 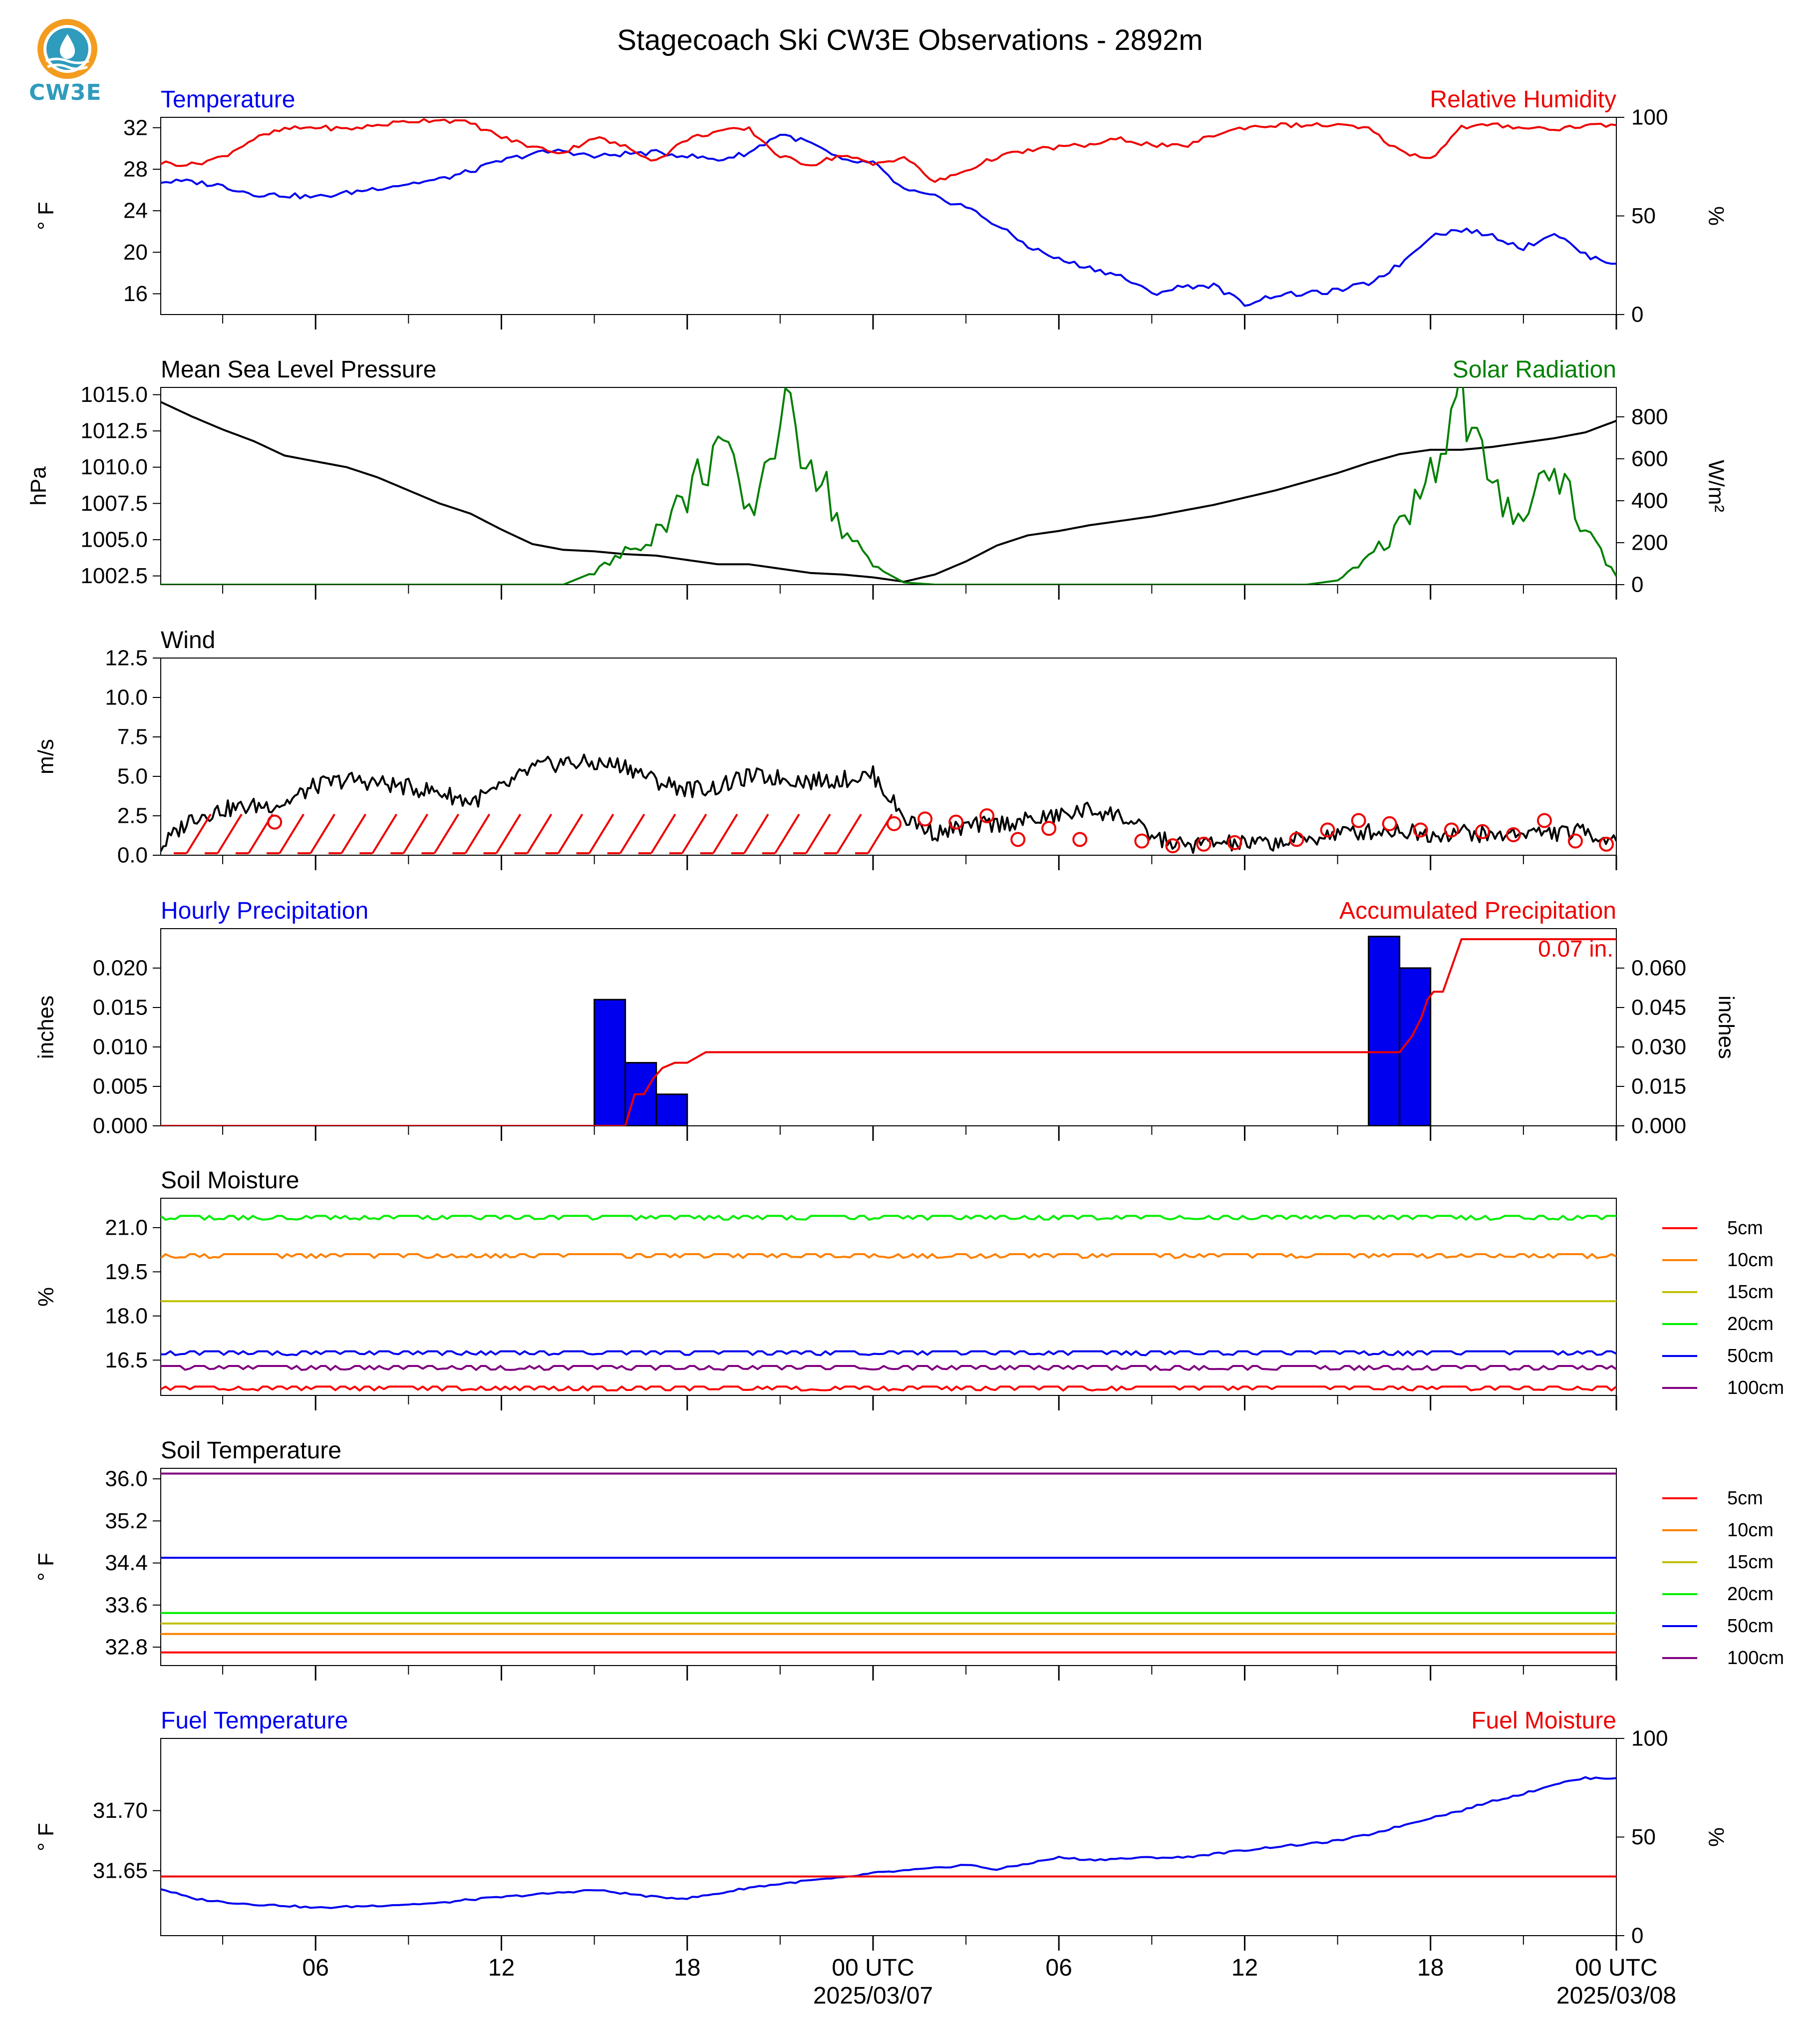 What do you see at coordinates (1637, 315) in the screenshot?
I see `y-right-tick-label: 0` at bounding box center [1637, 315].